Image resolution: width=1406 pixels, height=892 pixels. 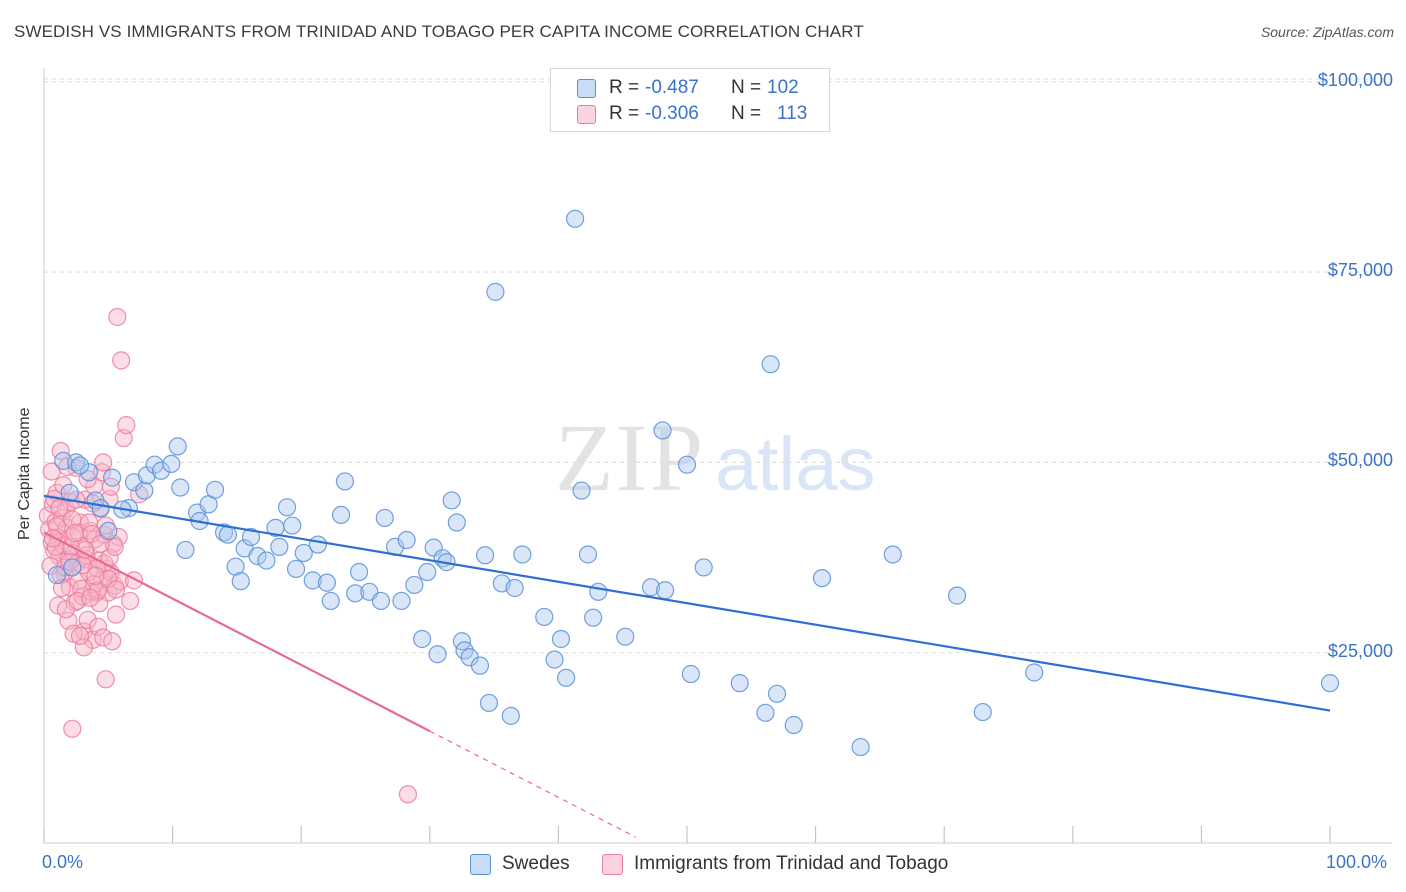 What do you see at coordinates (715, 457) in the screenshot?
I see `watermark: ZIP atlas` at bounding box center [715, 457].